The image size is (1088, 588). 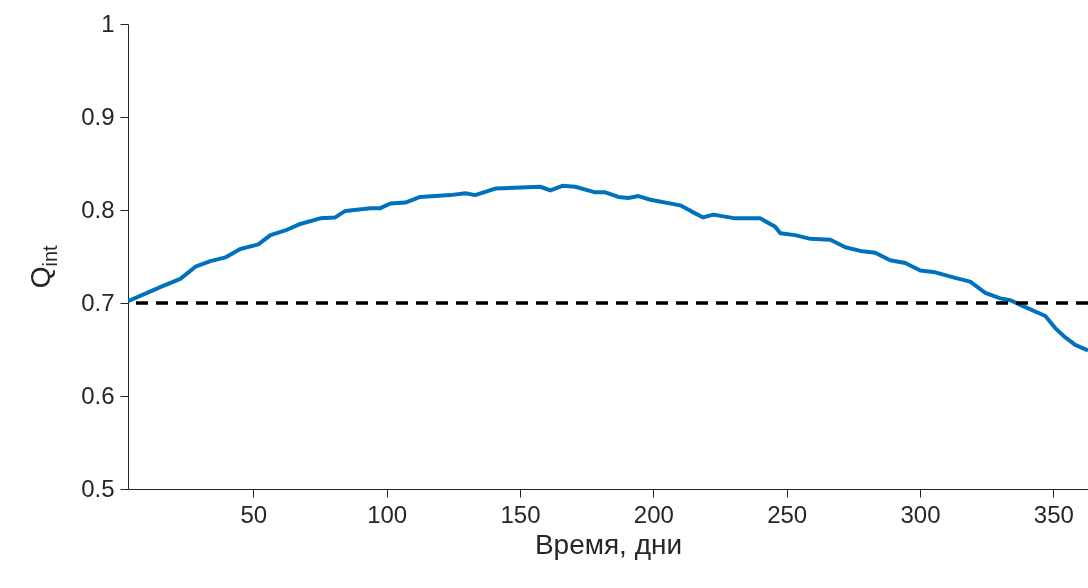 I want to click on x-tick-label: 150, so click(x=520, y=514).